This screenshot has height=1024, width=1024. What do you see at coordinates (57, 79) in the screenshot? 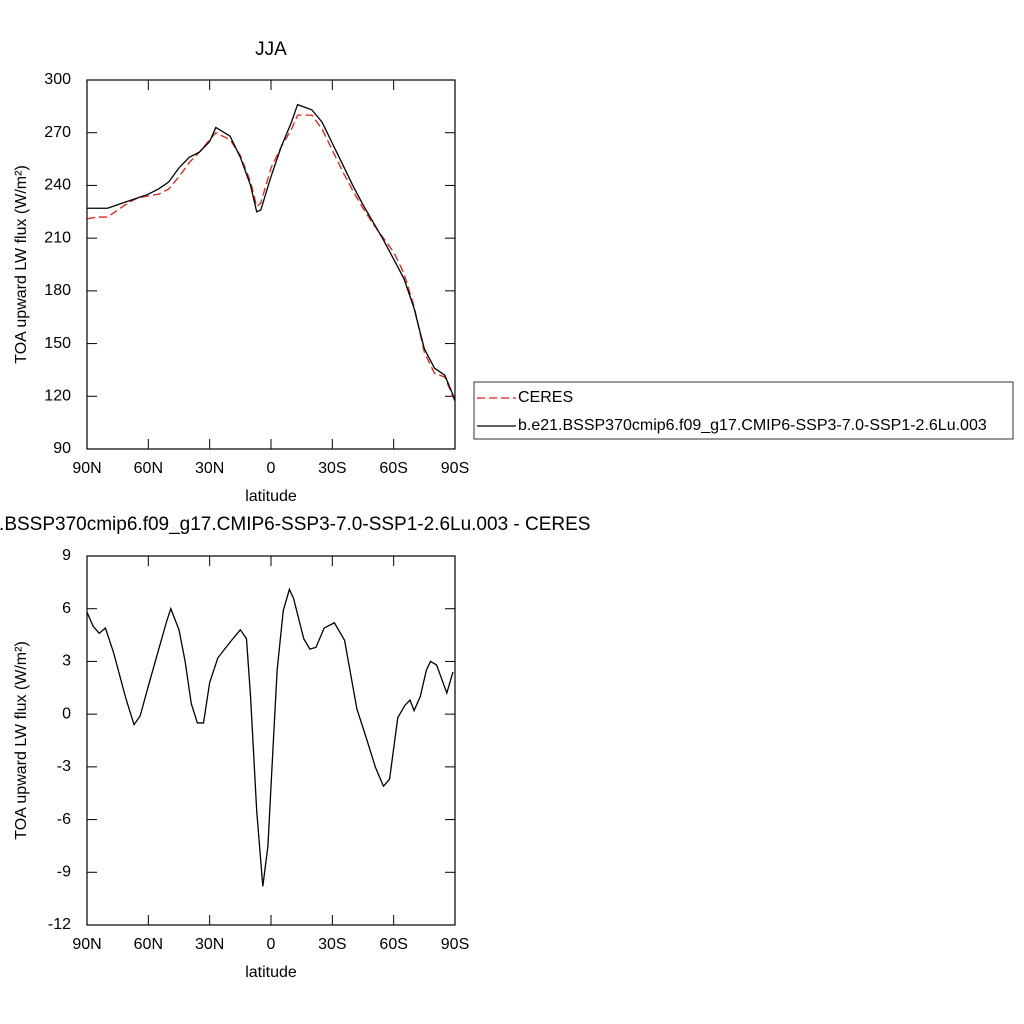
I see `y-tick-label: 300` at bounding box center [57, 79].